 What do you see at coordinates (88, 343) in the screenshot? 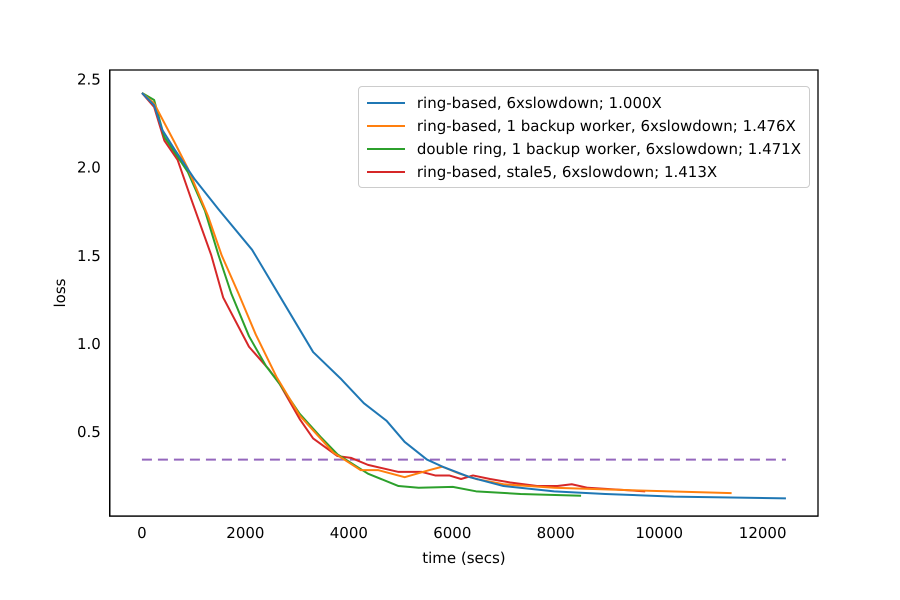
I see `y-tick-label: 1.0` at bounding box center [88, 343].